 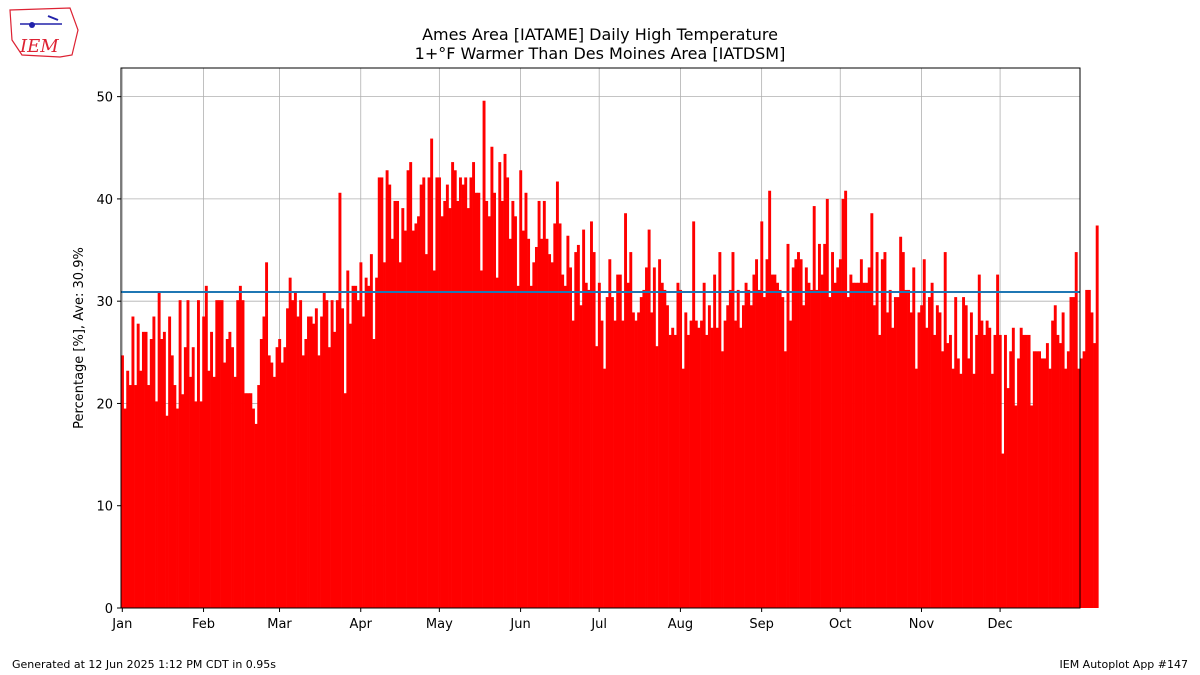 What do you see at coordinates (1124, 664) in the screenshot?
I see `app-credit: IEM Autoplot App #147` at bounding box center [1124, 664].